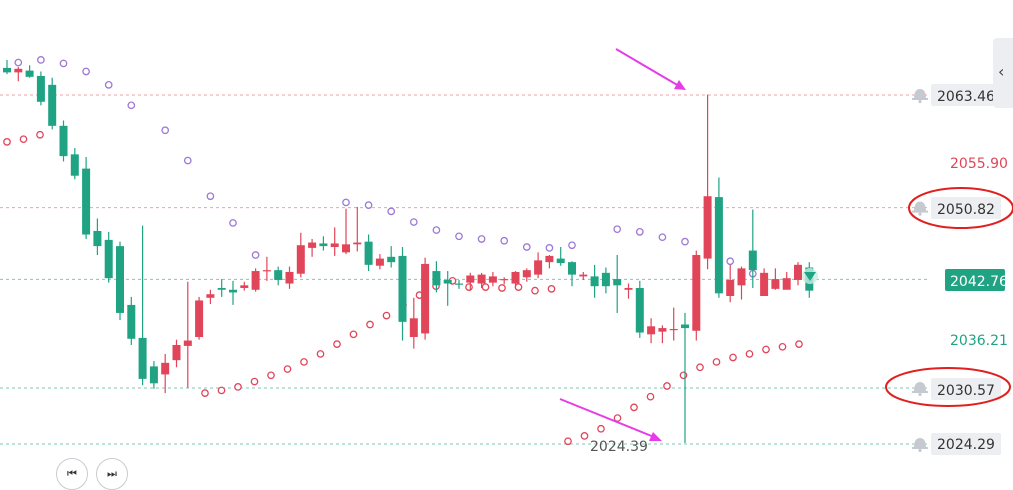 This screenshot has height=490, width=1013. I want to click on price-label-lower-ref: 2036.21, so click(979, 341).